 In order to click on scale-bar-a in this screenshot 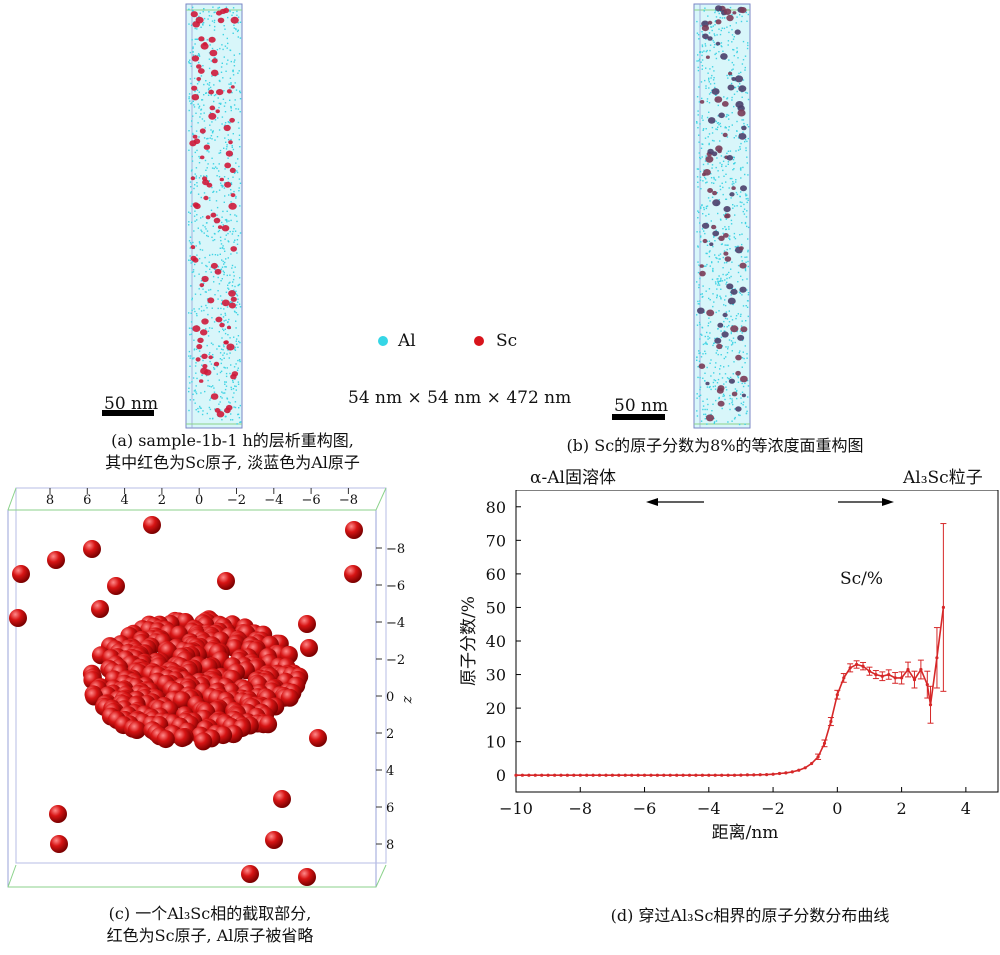, I will do `click(128, 413)`.